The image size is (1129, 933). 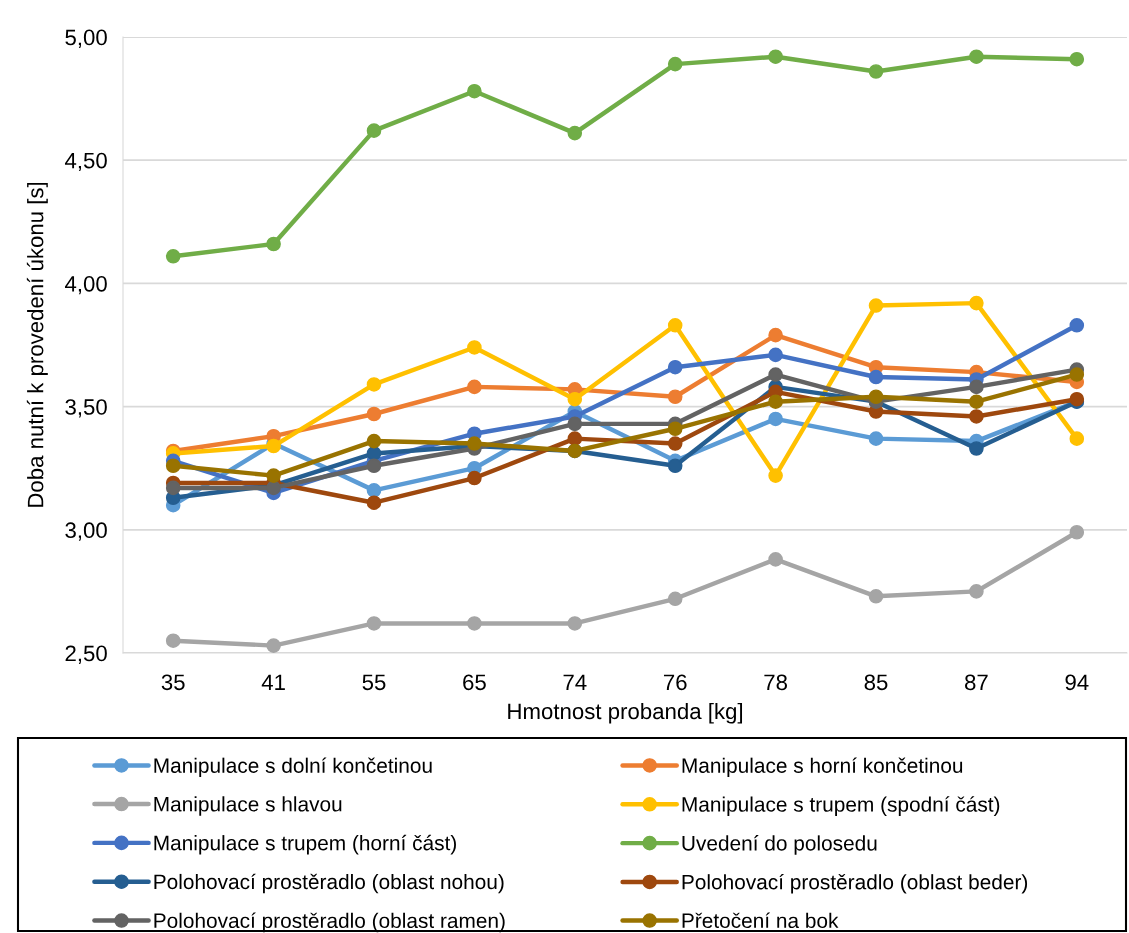 I want to click on x-tick-label: 55, so click(x=374, y=682).